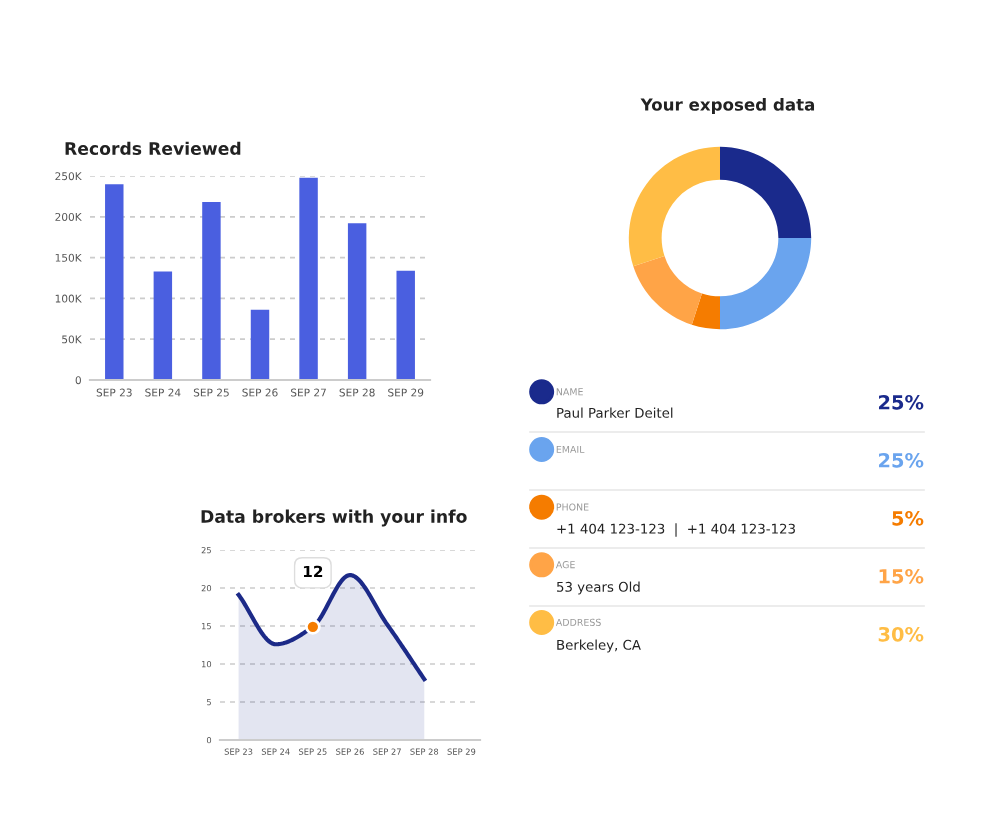  I want to click on chart-title: Your exposed data, so click(727, 106).